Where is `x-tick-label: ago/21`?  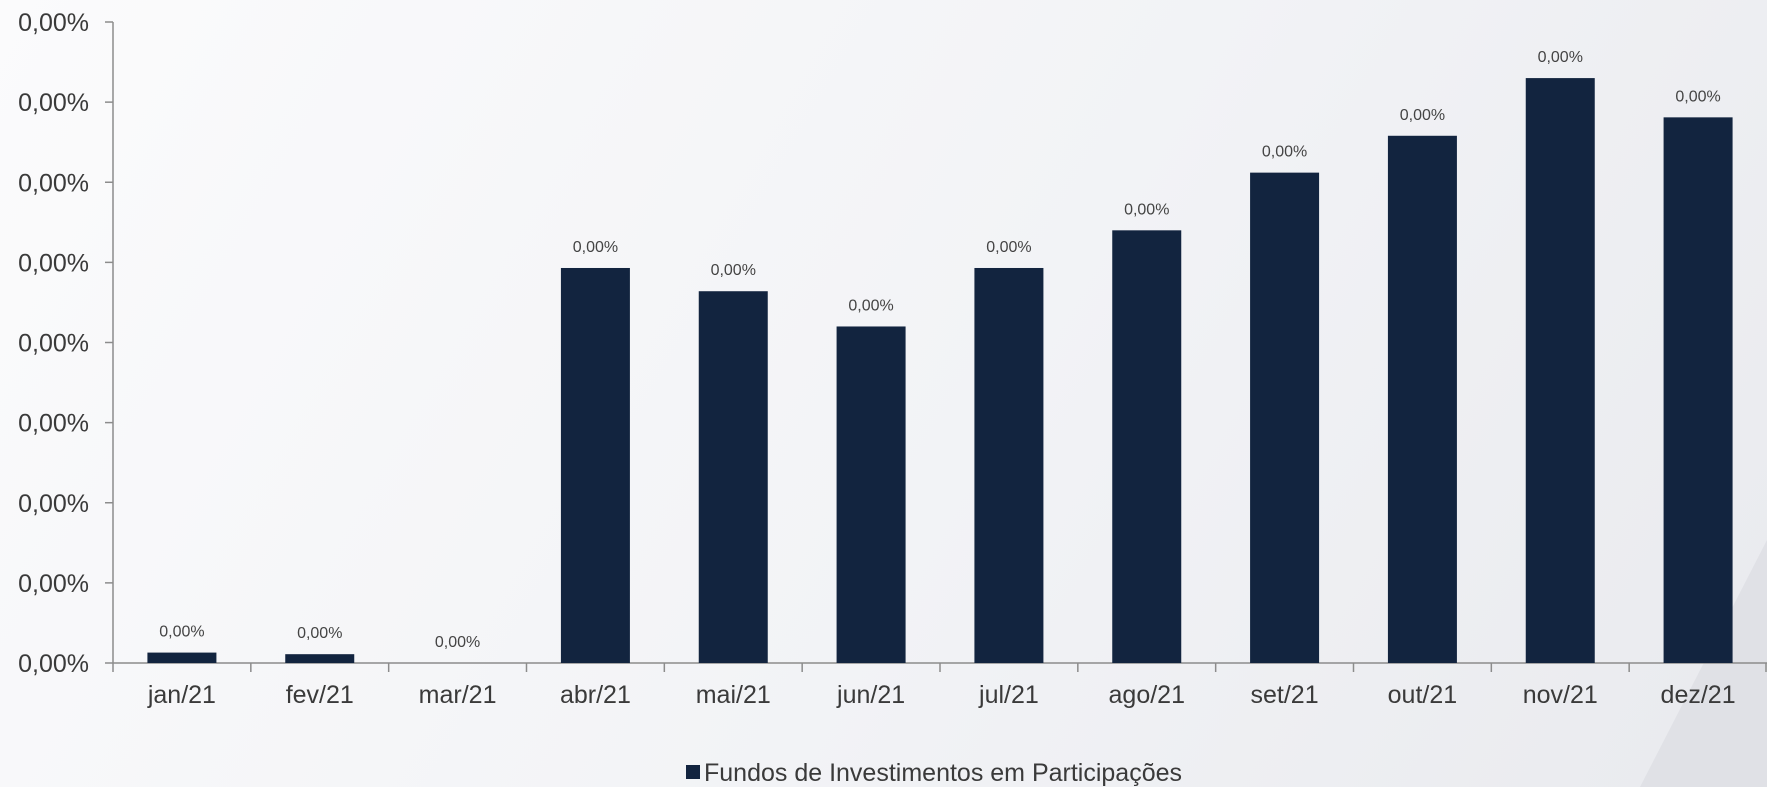 x-tick-label: ago/21 is located at coordinates (1147, 695).